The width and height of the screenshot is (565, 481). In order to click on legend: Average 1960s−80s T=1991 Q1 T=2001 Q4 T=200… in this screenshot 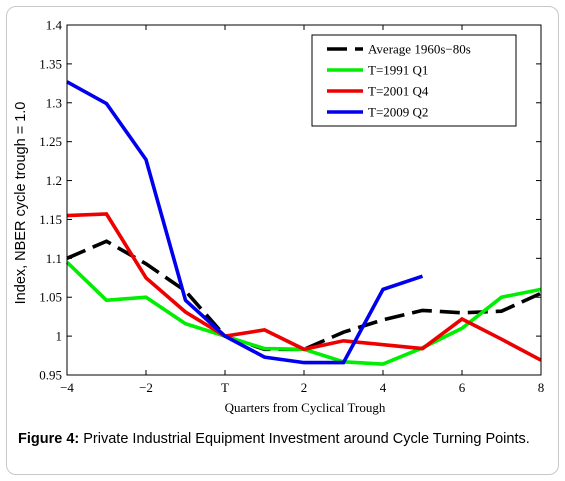, I will do `click(414, 80)`.